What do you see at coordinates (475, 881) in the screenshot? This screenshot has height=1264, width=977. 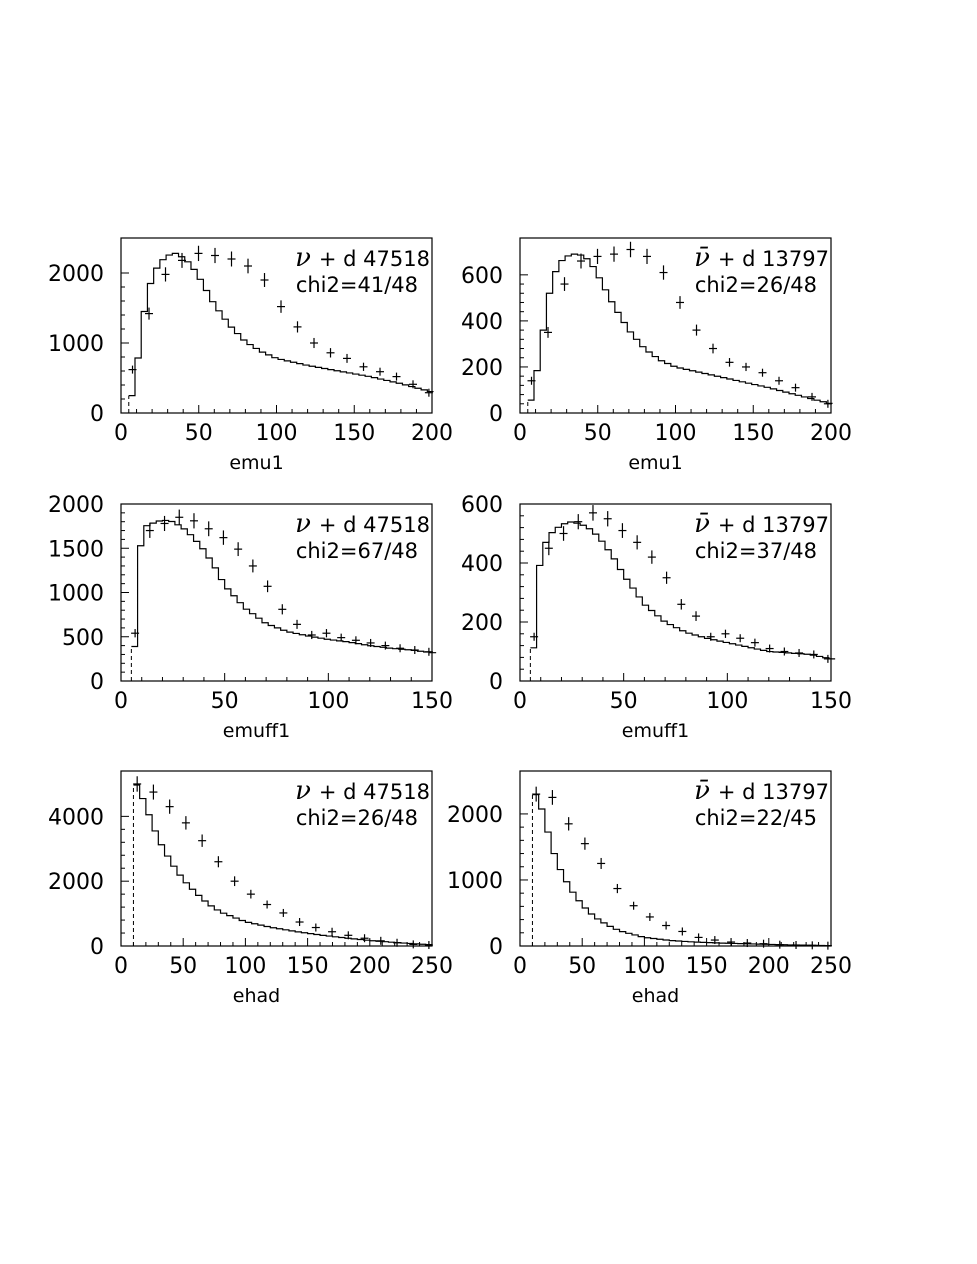 I see `y-tick-label: 1000` at bounding box center [475, 881].